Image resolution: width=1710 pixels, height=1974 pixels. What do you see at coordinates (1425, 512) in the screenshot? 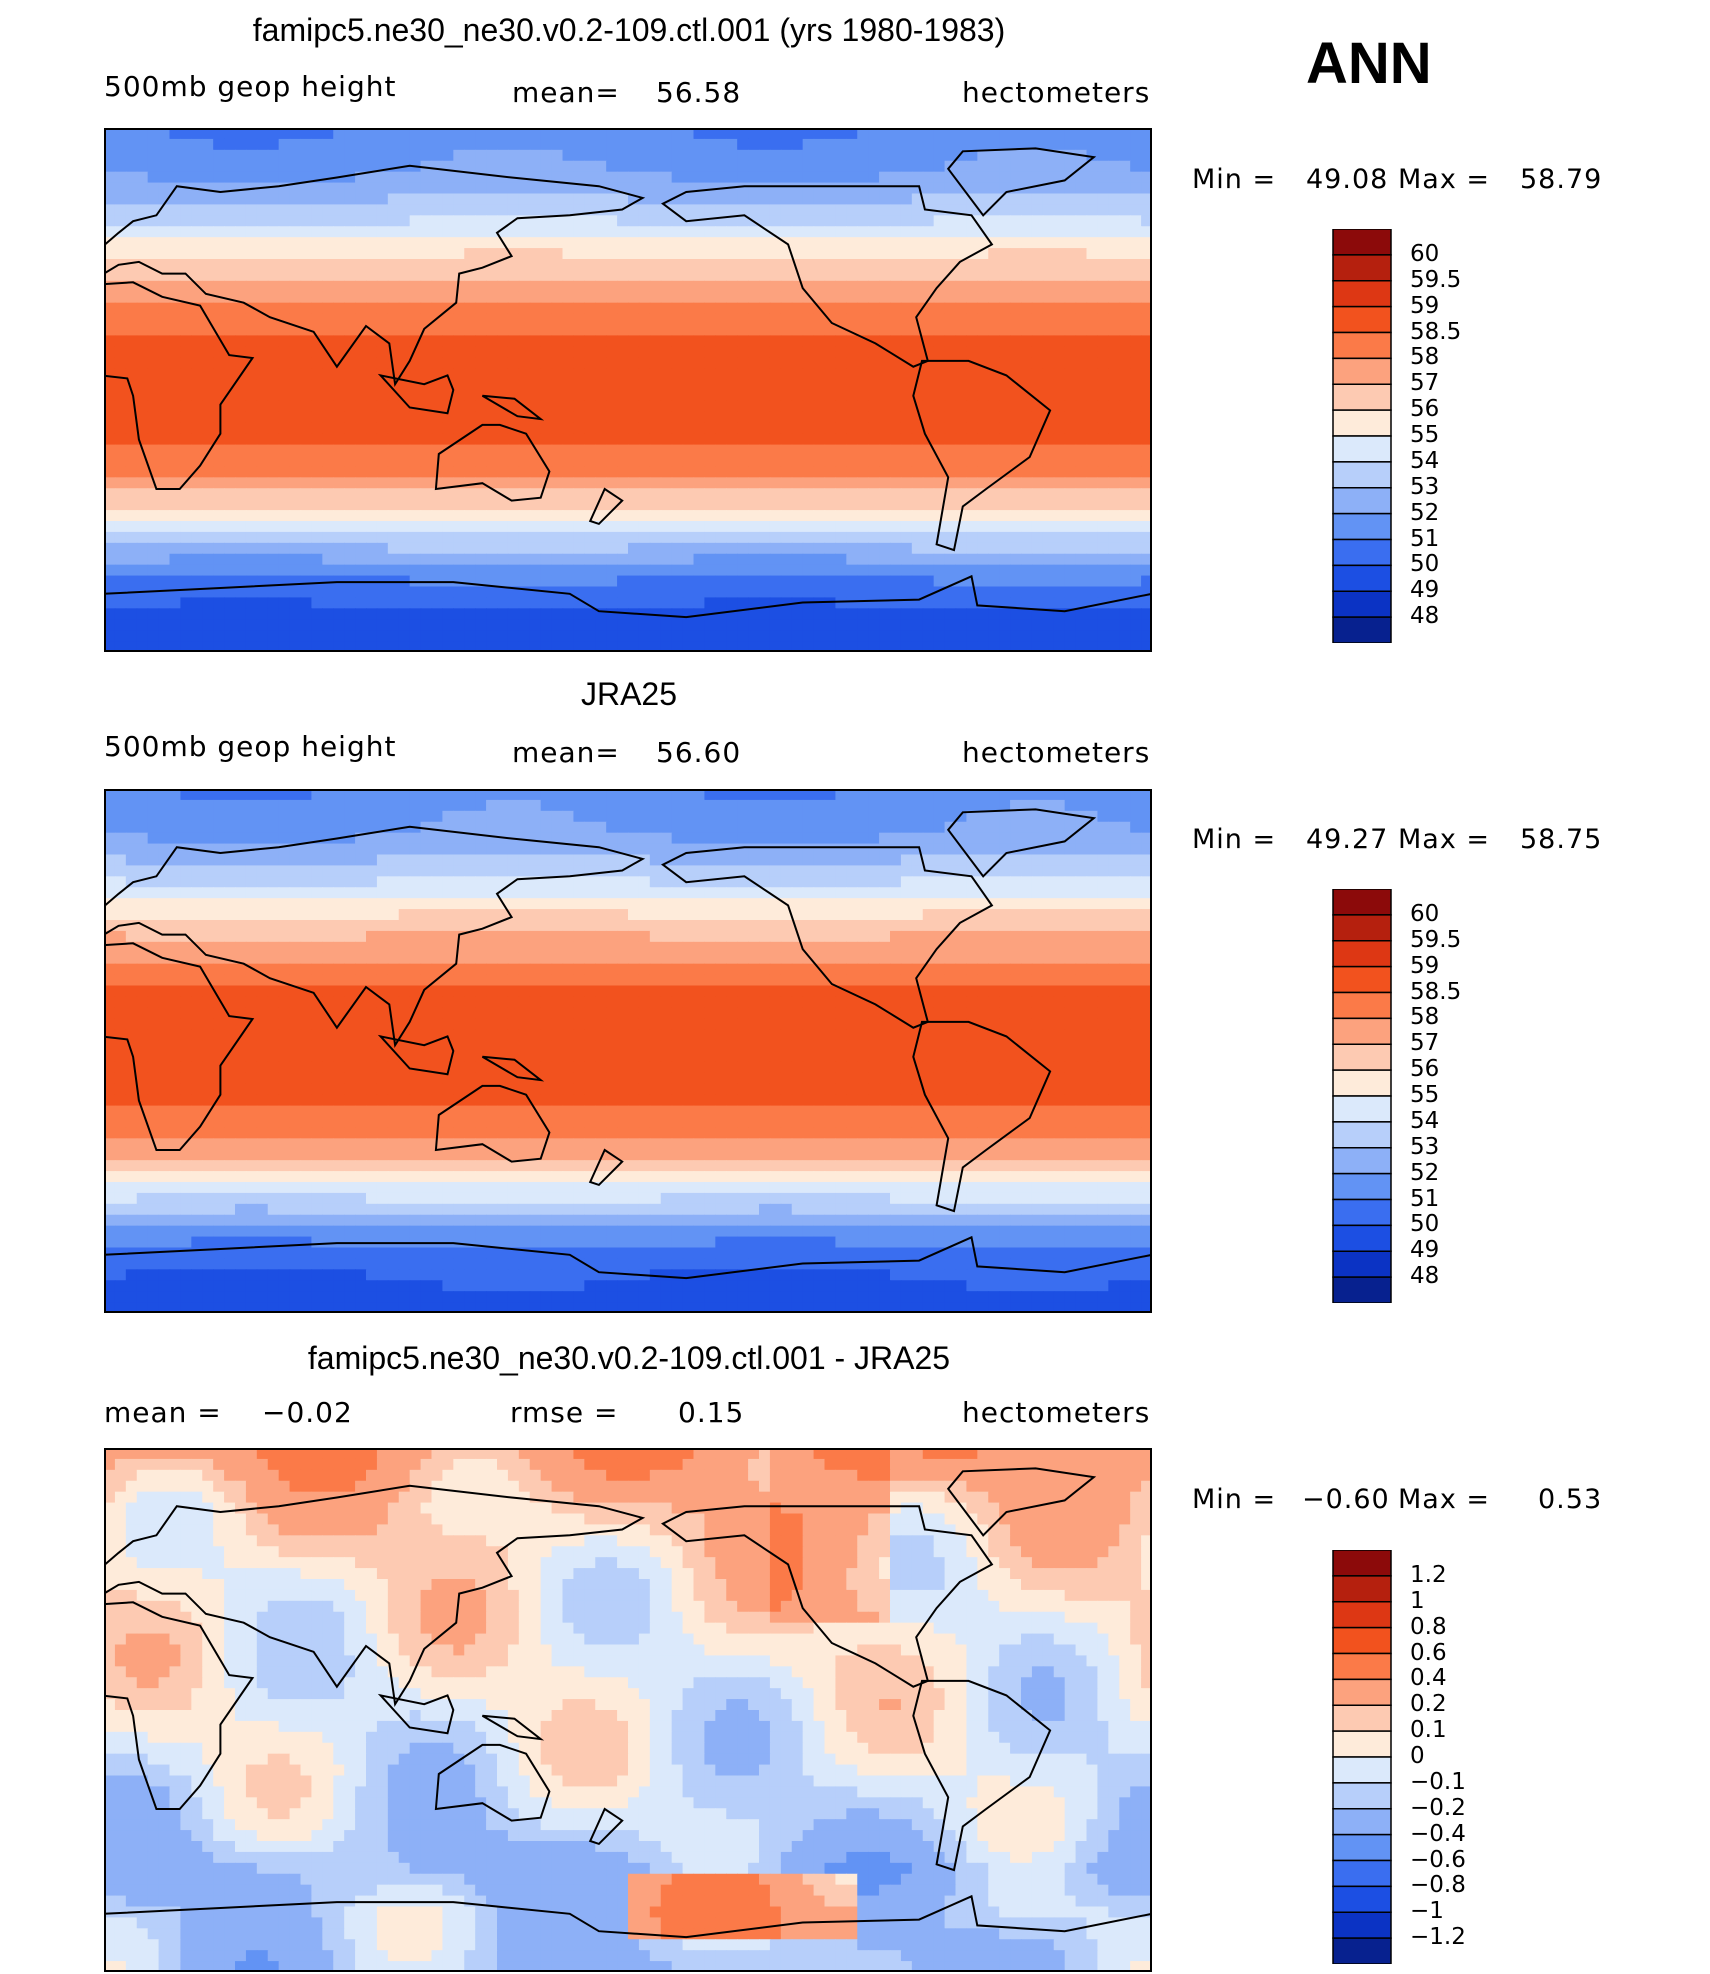
I see `colorbar-tick-label: 52` at bounding box center [1425, 512].